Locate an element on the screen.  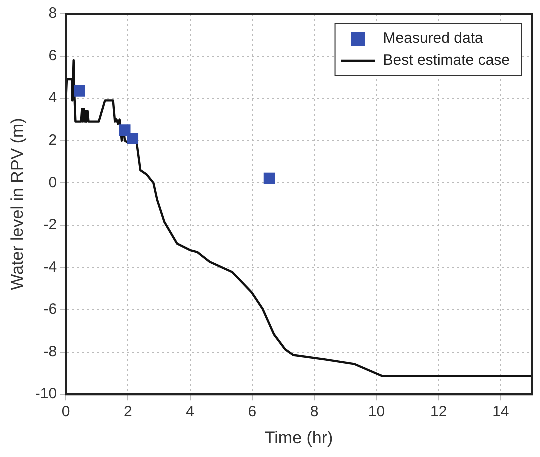
y-tick-label: -2 is located at coordinates (51, 225).